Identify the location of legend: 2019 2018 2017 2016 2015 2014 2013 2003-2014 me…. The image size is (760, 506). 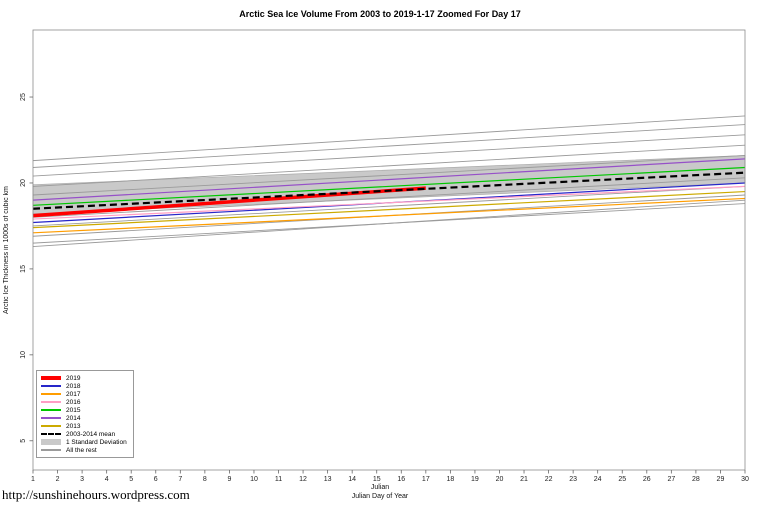
(85, 414).